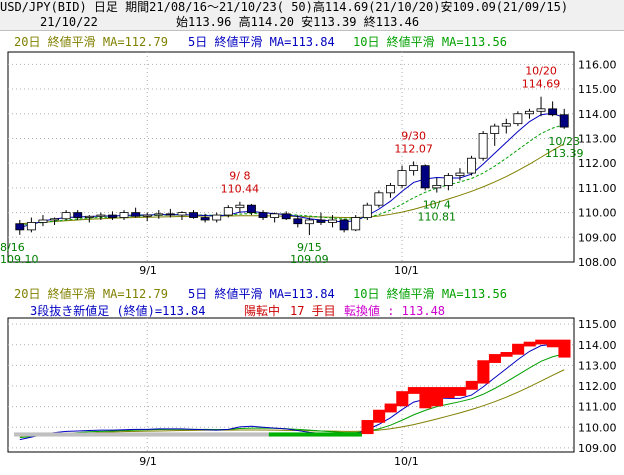 The image size is (624, 475). What do you see at coordinates (597, 188) in the screenshot?
I see `top-y-tick-label: 111.00` at bounding box center [597, 188].